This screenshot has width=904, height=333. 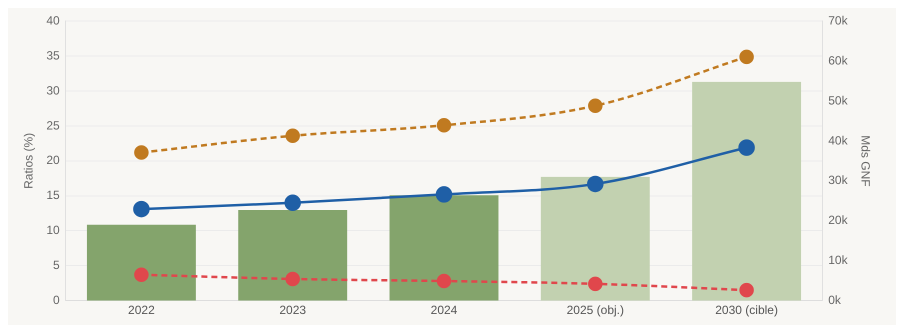 What do you see at coordinates (53, 55) in the screenshot?
I see `y-tick-label: 35` at bounding box center [53, 55].